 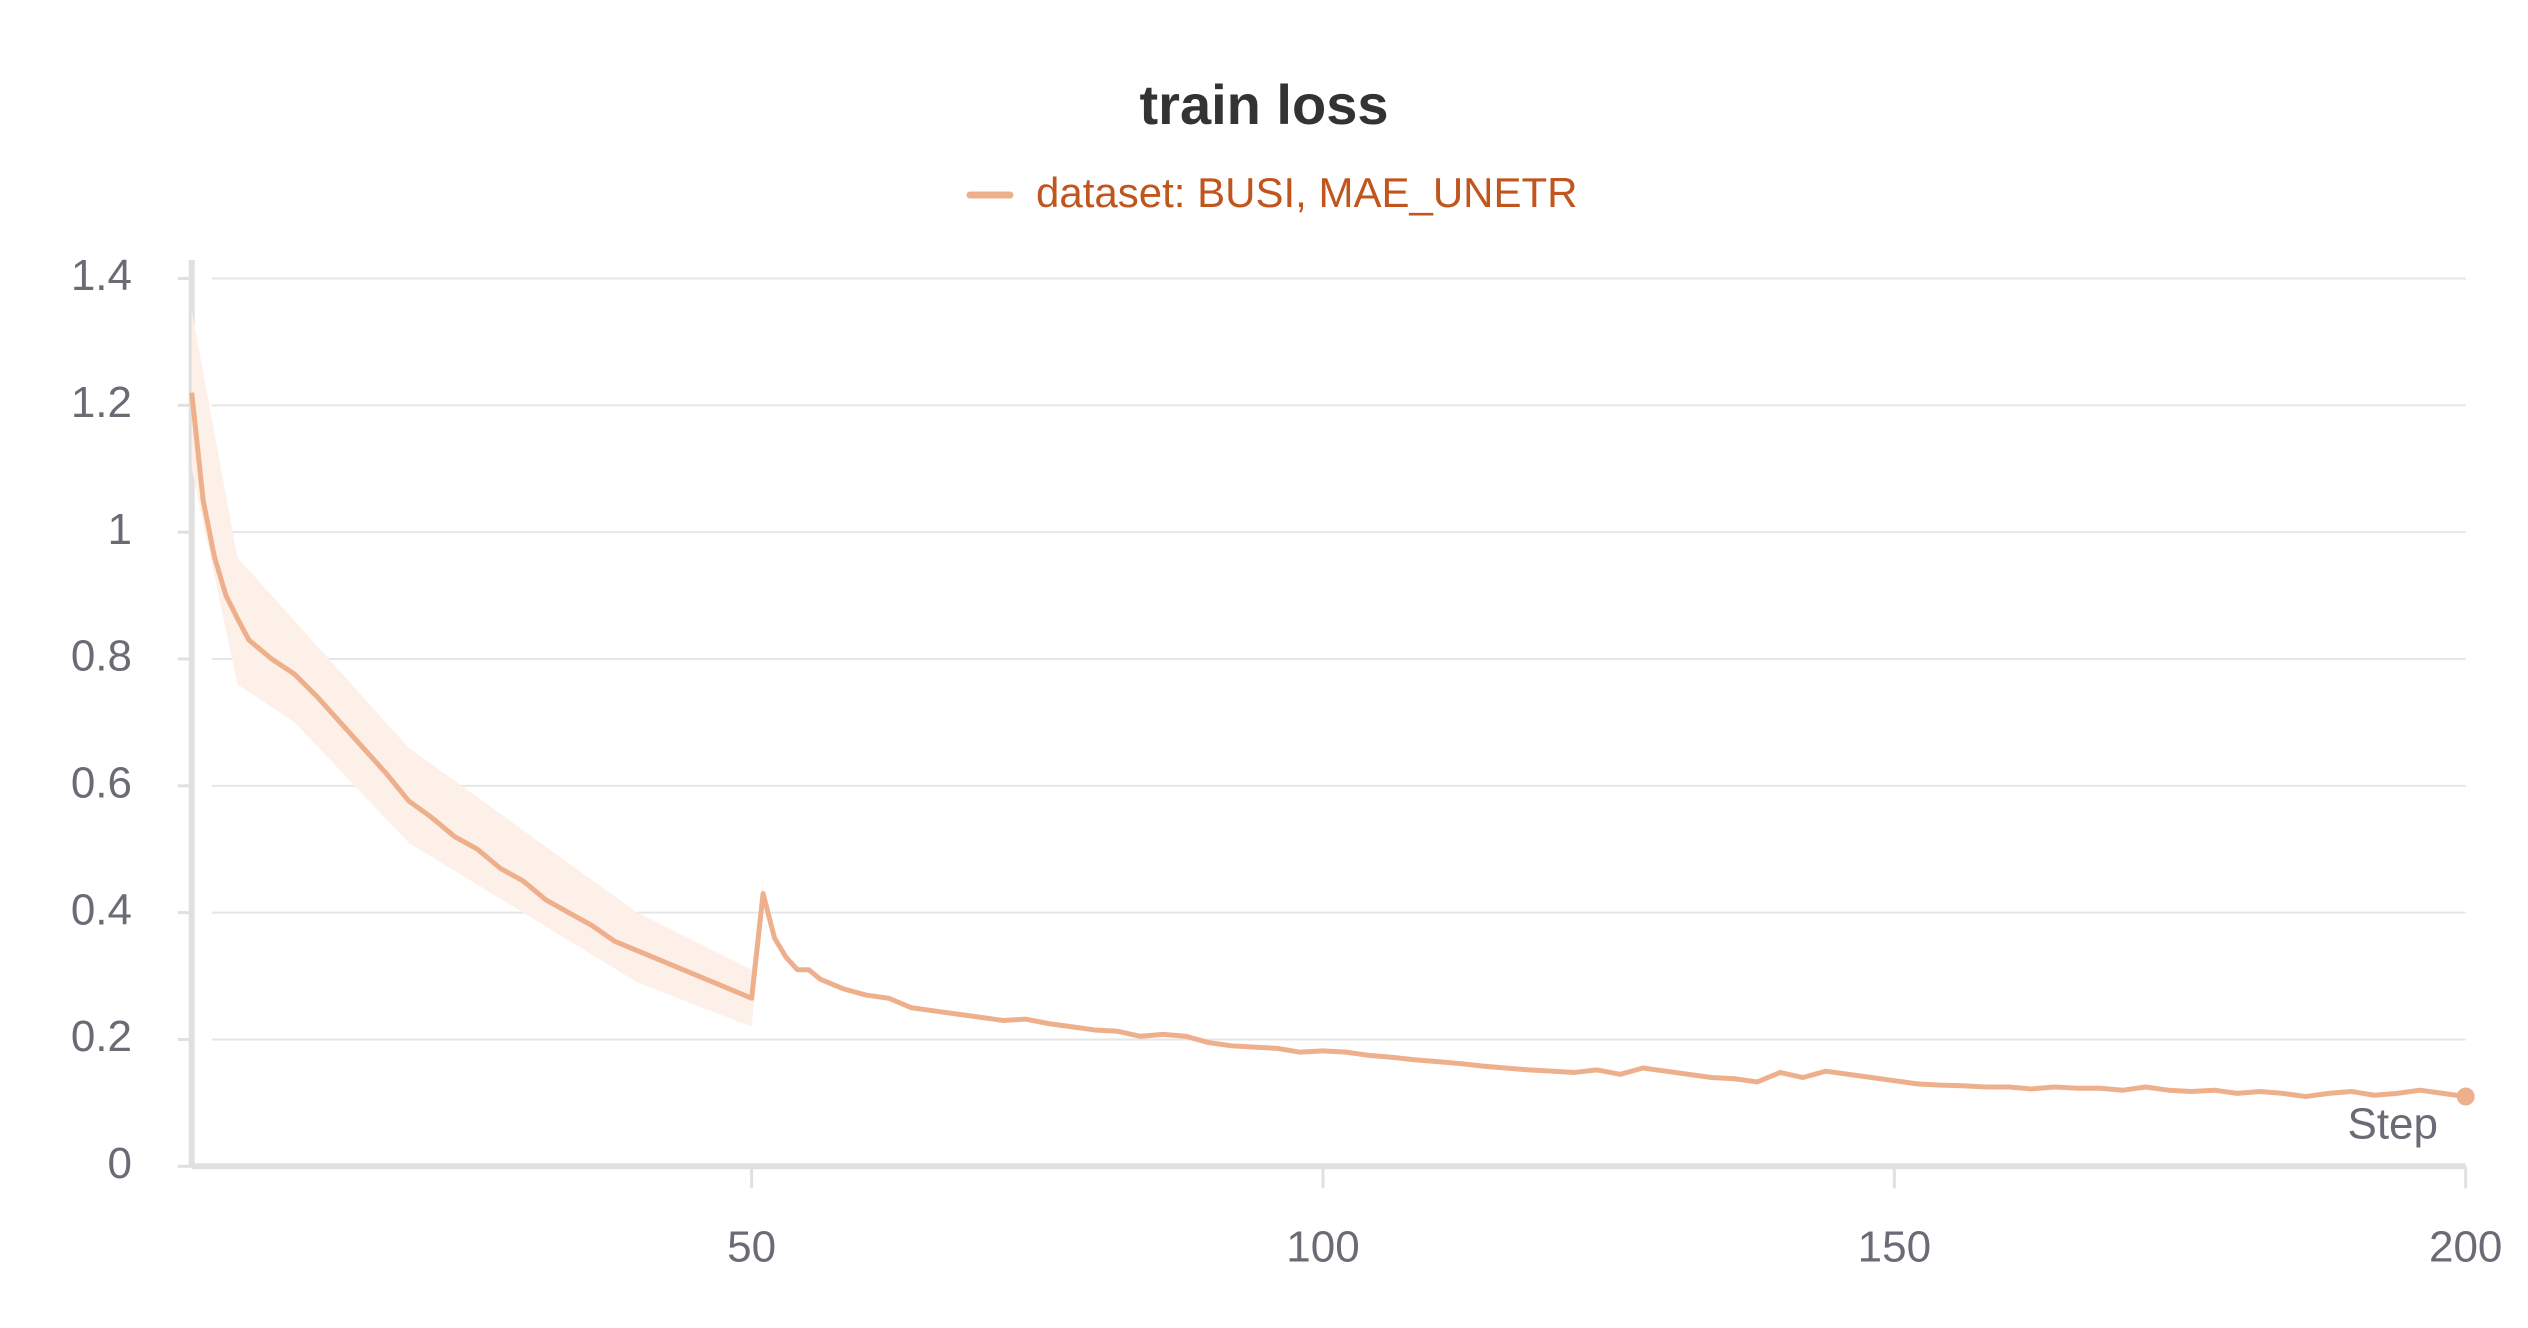 What do you see at coordinates (1307, 192) in the screenshot?
I see `legend-label: dataset: BUSI, MAE_UNETR` at bounding box center [1307, 192].